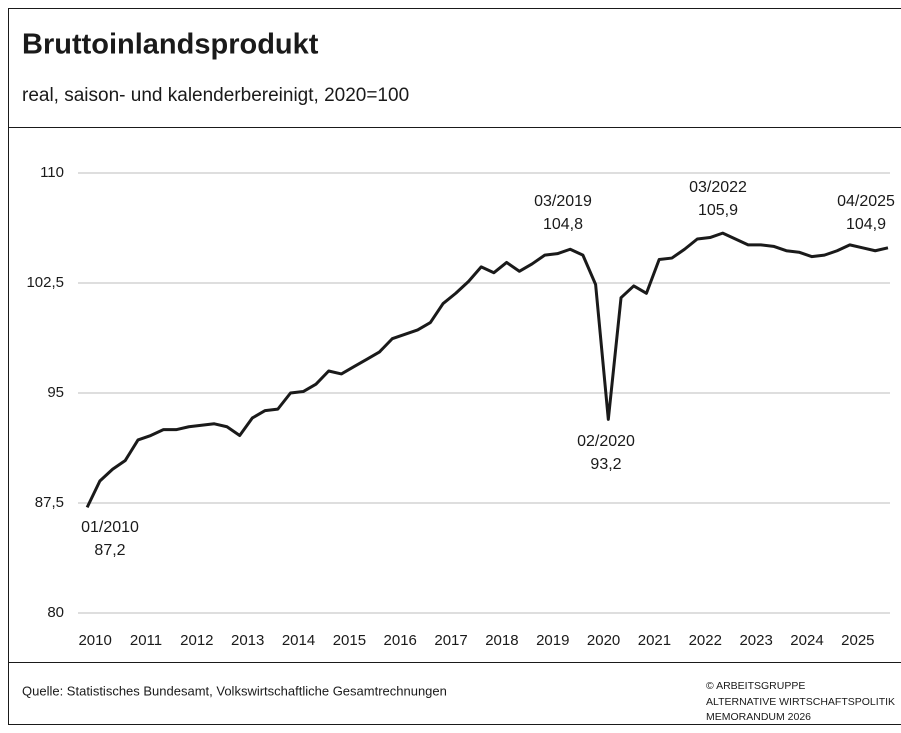  Describe the element at coordinates (298, 640) in the screenshot. I see `x-tick-label: 2014` at that location.